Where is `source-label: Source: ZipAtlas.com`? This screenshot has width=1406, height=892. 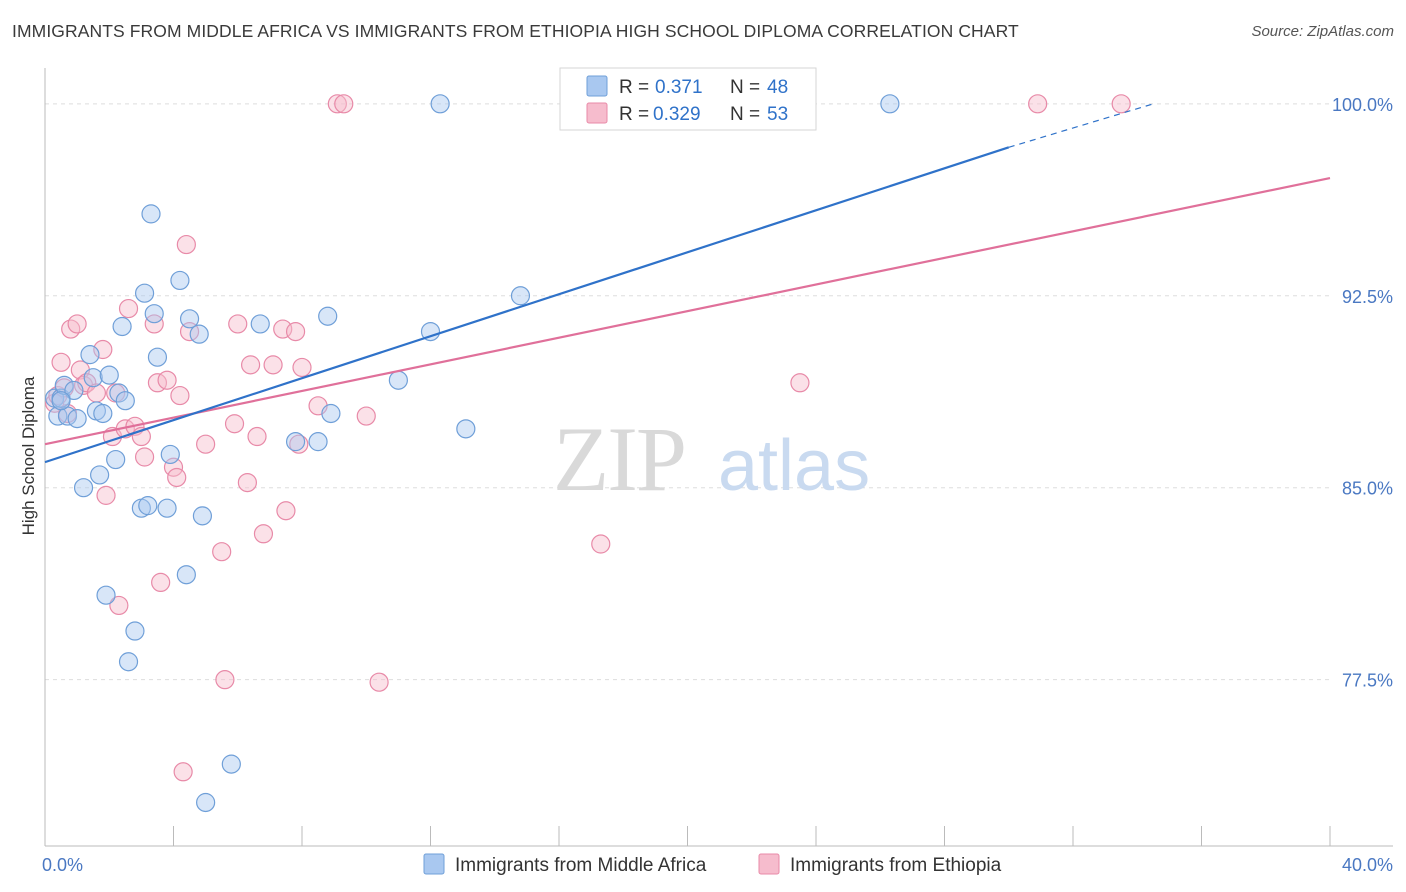 source-label: Source: ZipAtlas.com is located at coordinates (1322, 31).